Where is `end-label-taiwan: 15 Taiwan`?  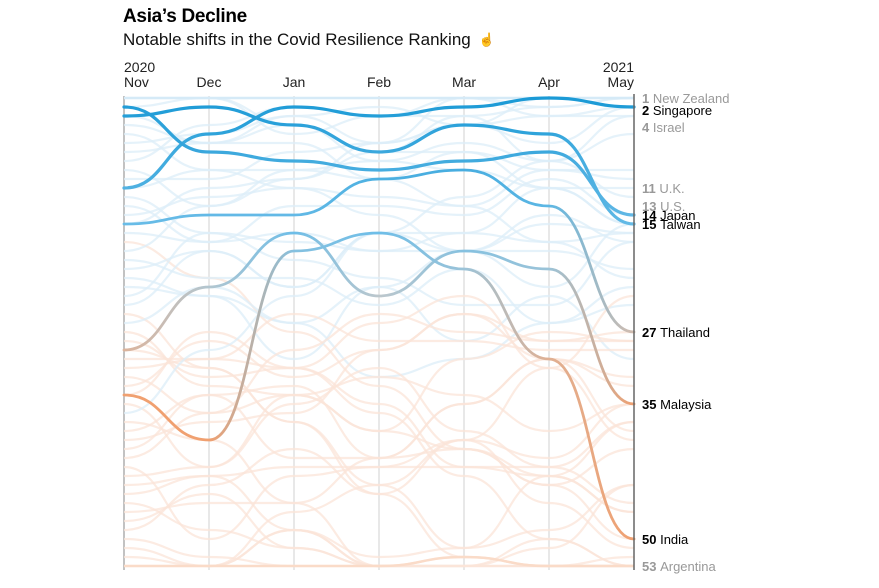
end-label-taiwan: 15 Taiwan is located at coordinates (671, 224).